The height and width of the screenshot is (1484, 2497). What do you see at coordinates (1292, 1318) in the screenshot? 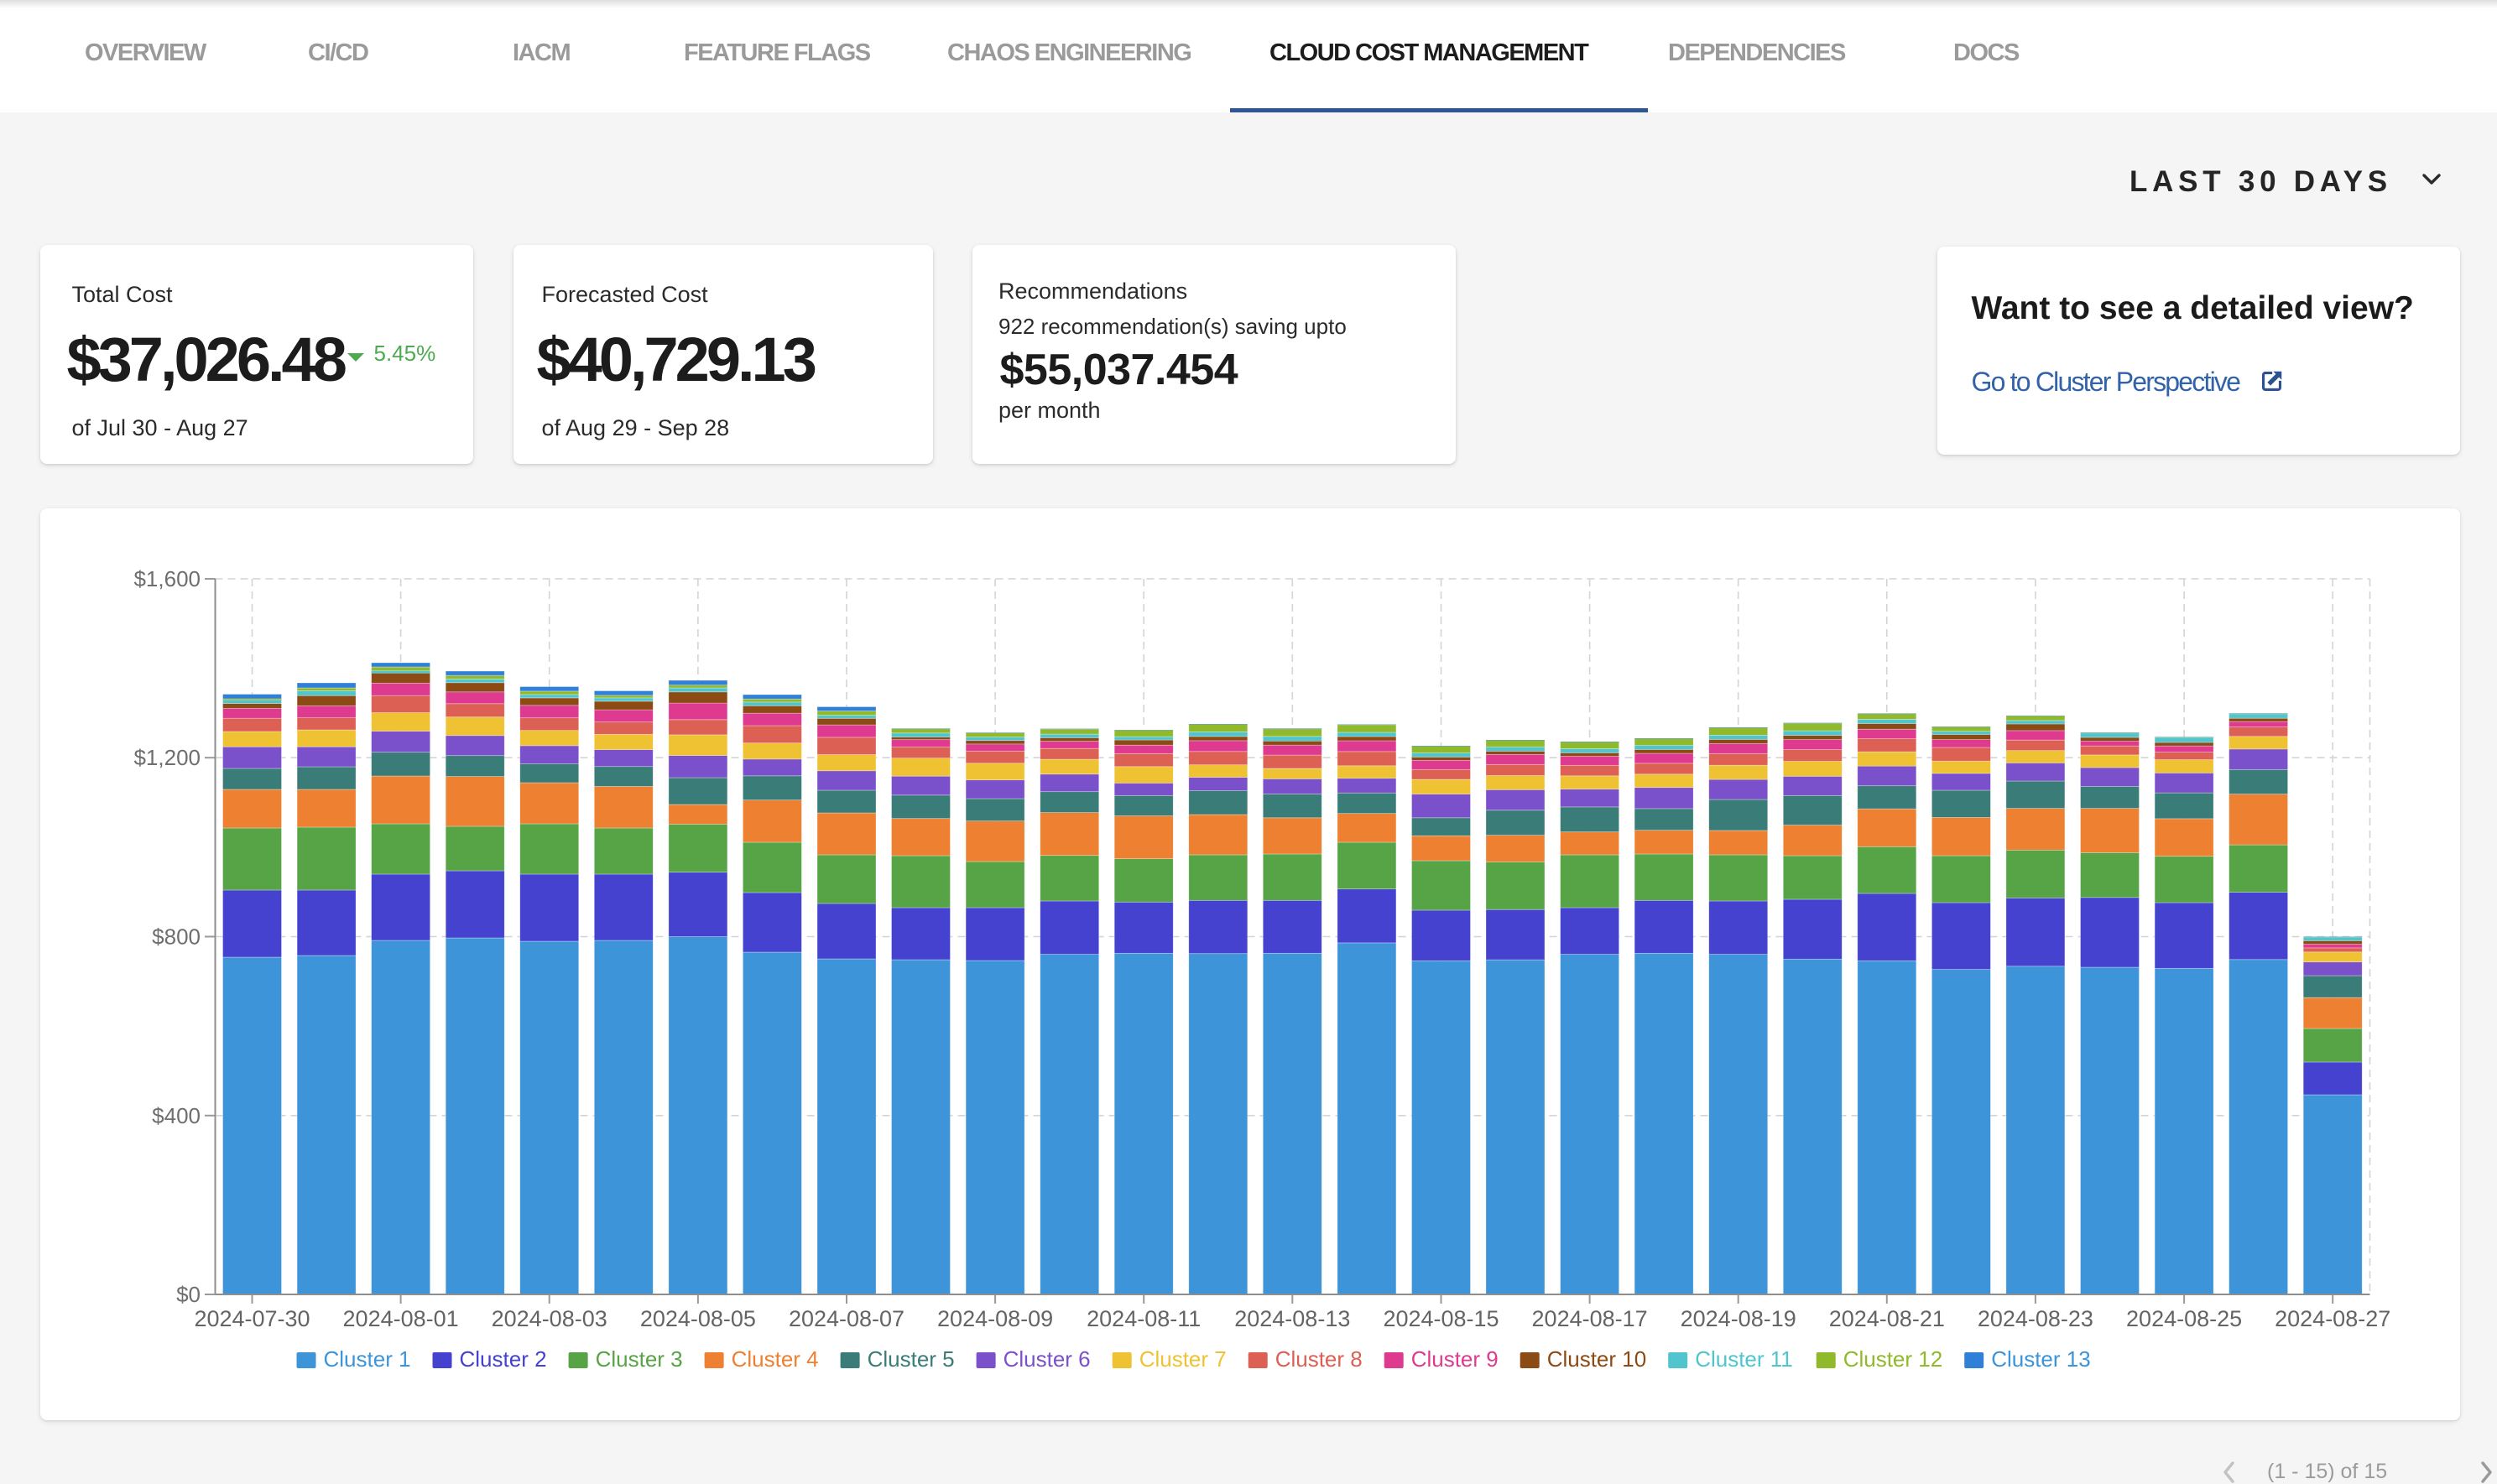
I see `svg-text: 2024-08-13` at bounding box center [1292, 1318].